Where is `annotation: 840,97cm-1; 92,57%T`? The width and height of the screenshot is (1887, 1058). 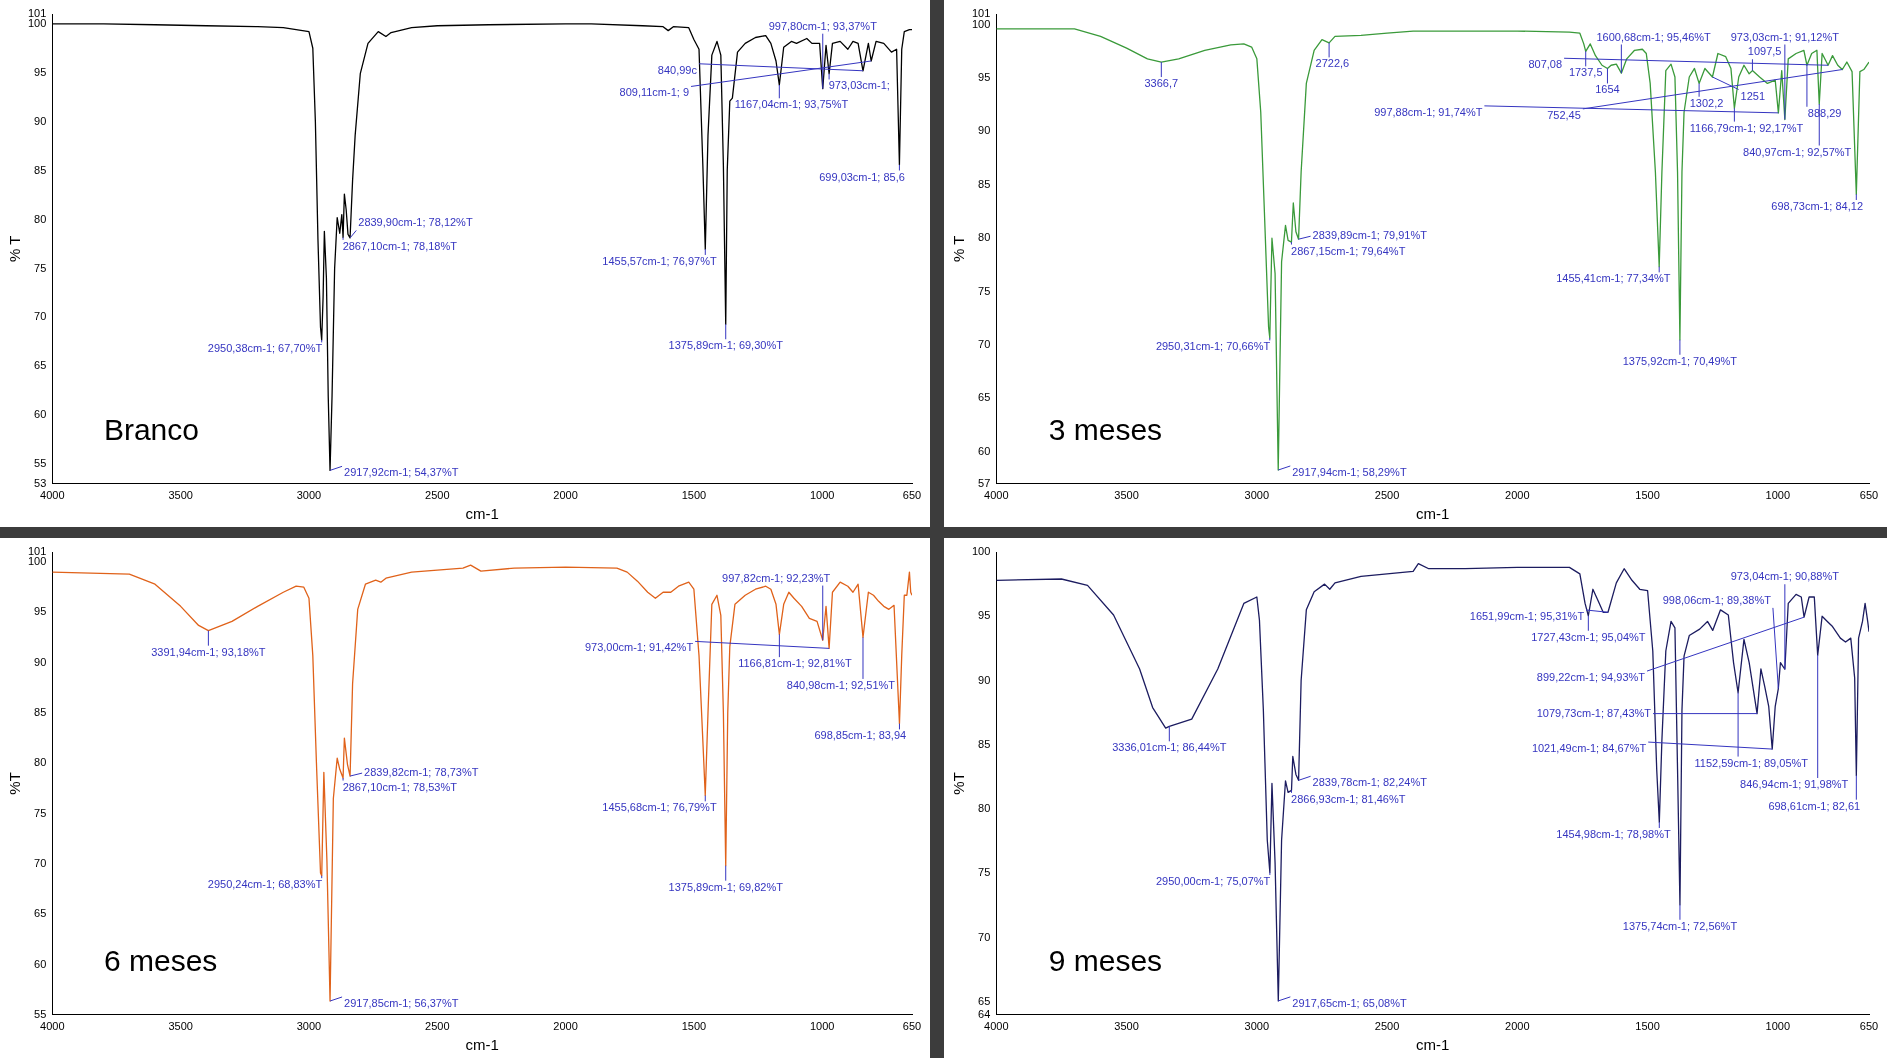 annotation: 840,97cm-1; 92,57%T is located at coordinates (1797, 151).